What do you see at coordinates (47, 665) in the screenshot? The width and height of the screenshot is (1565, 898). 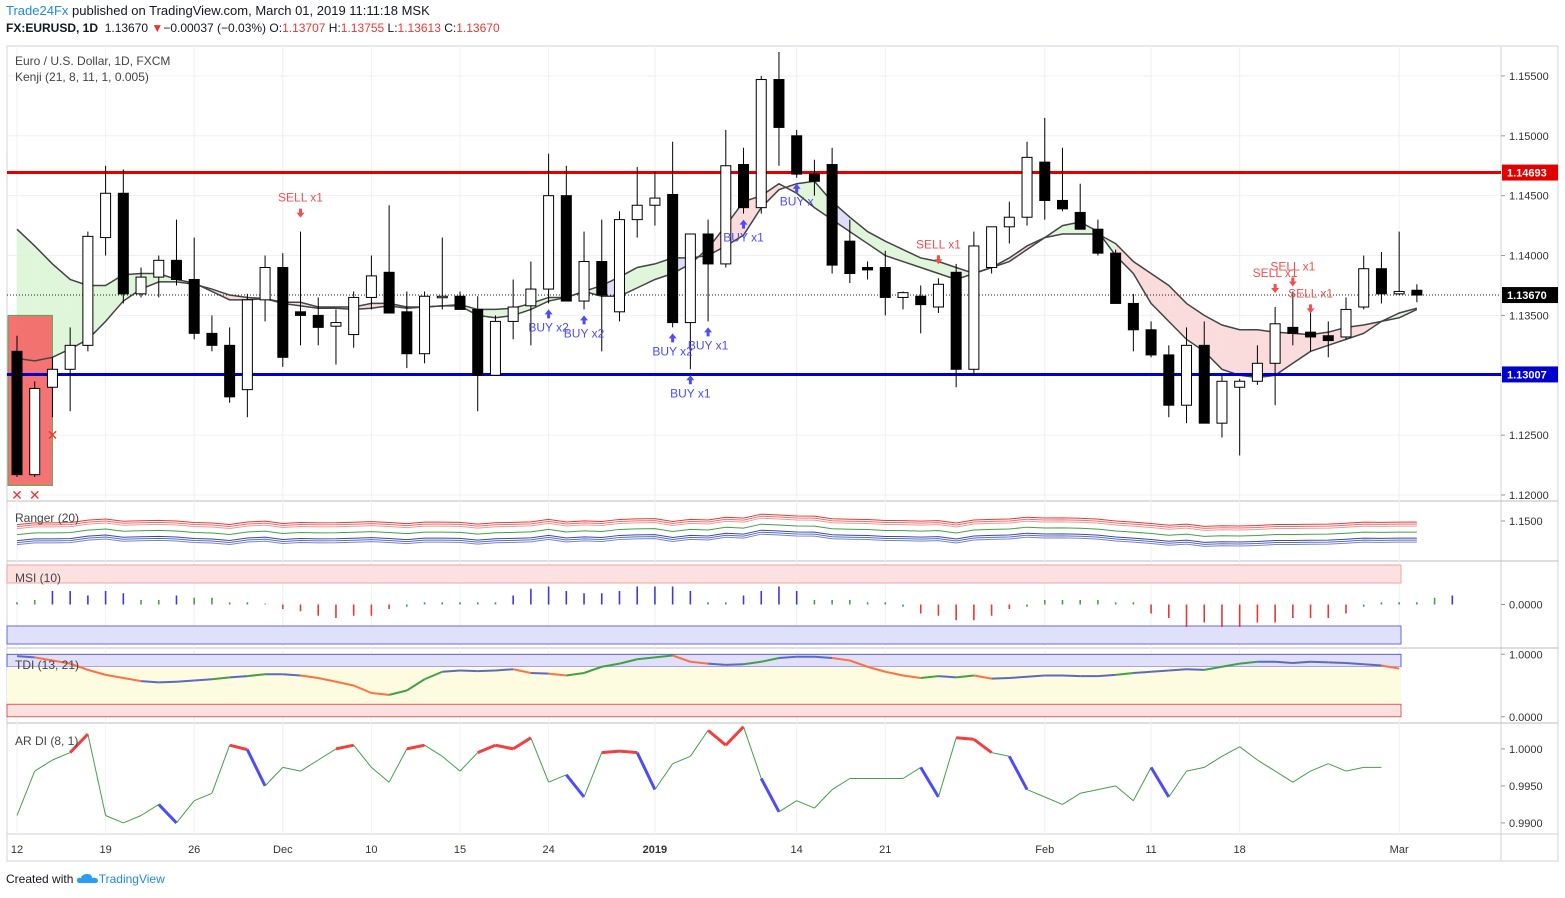 I see `tdi-legend: TDI (13, 21)` at bounding box center [47, 665].